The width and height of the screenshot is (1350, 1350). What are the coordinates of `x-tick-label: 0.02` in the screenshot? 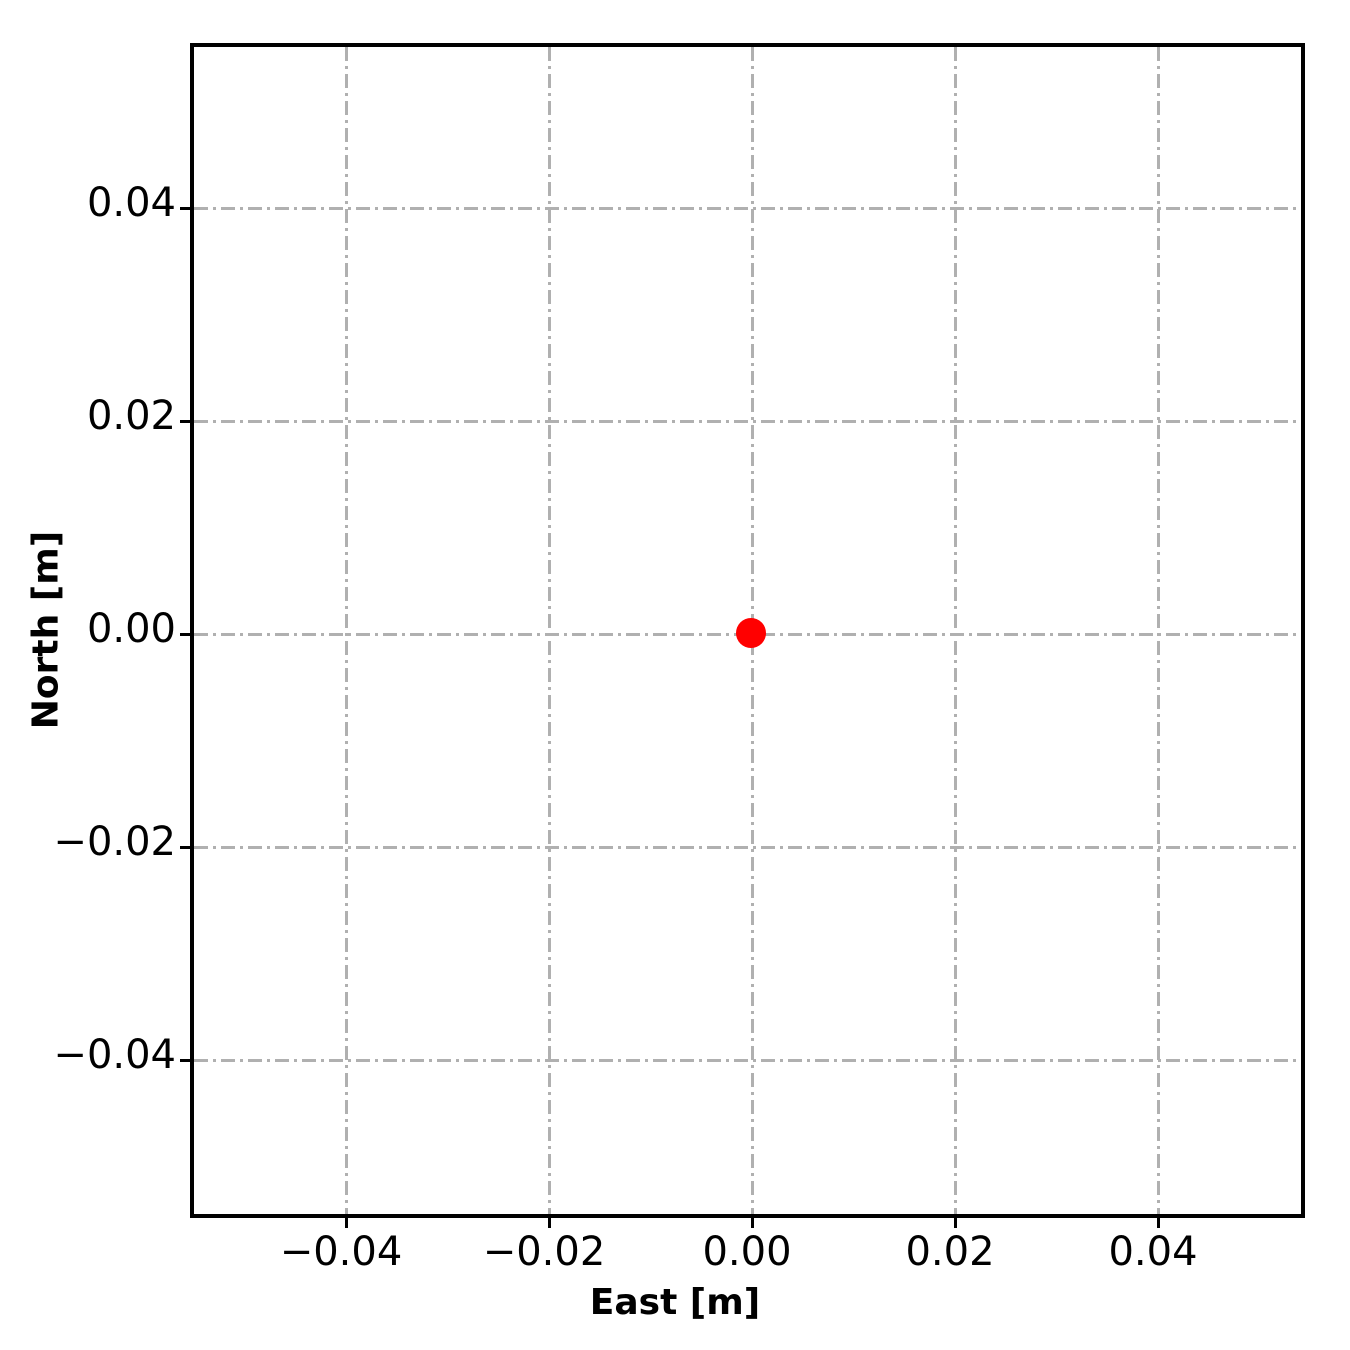 It's located at (950, 1252).